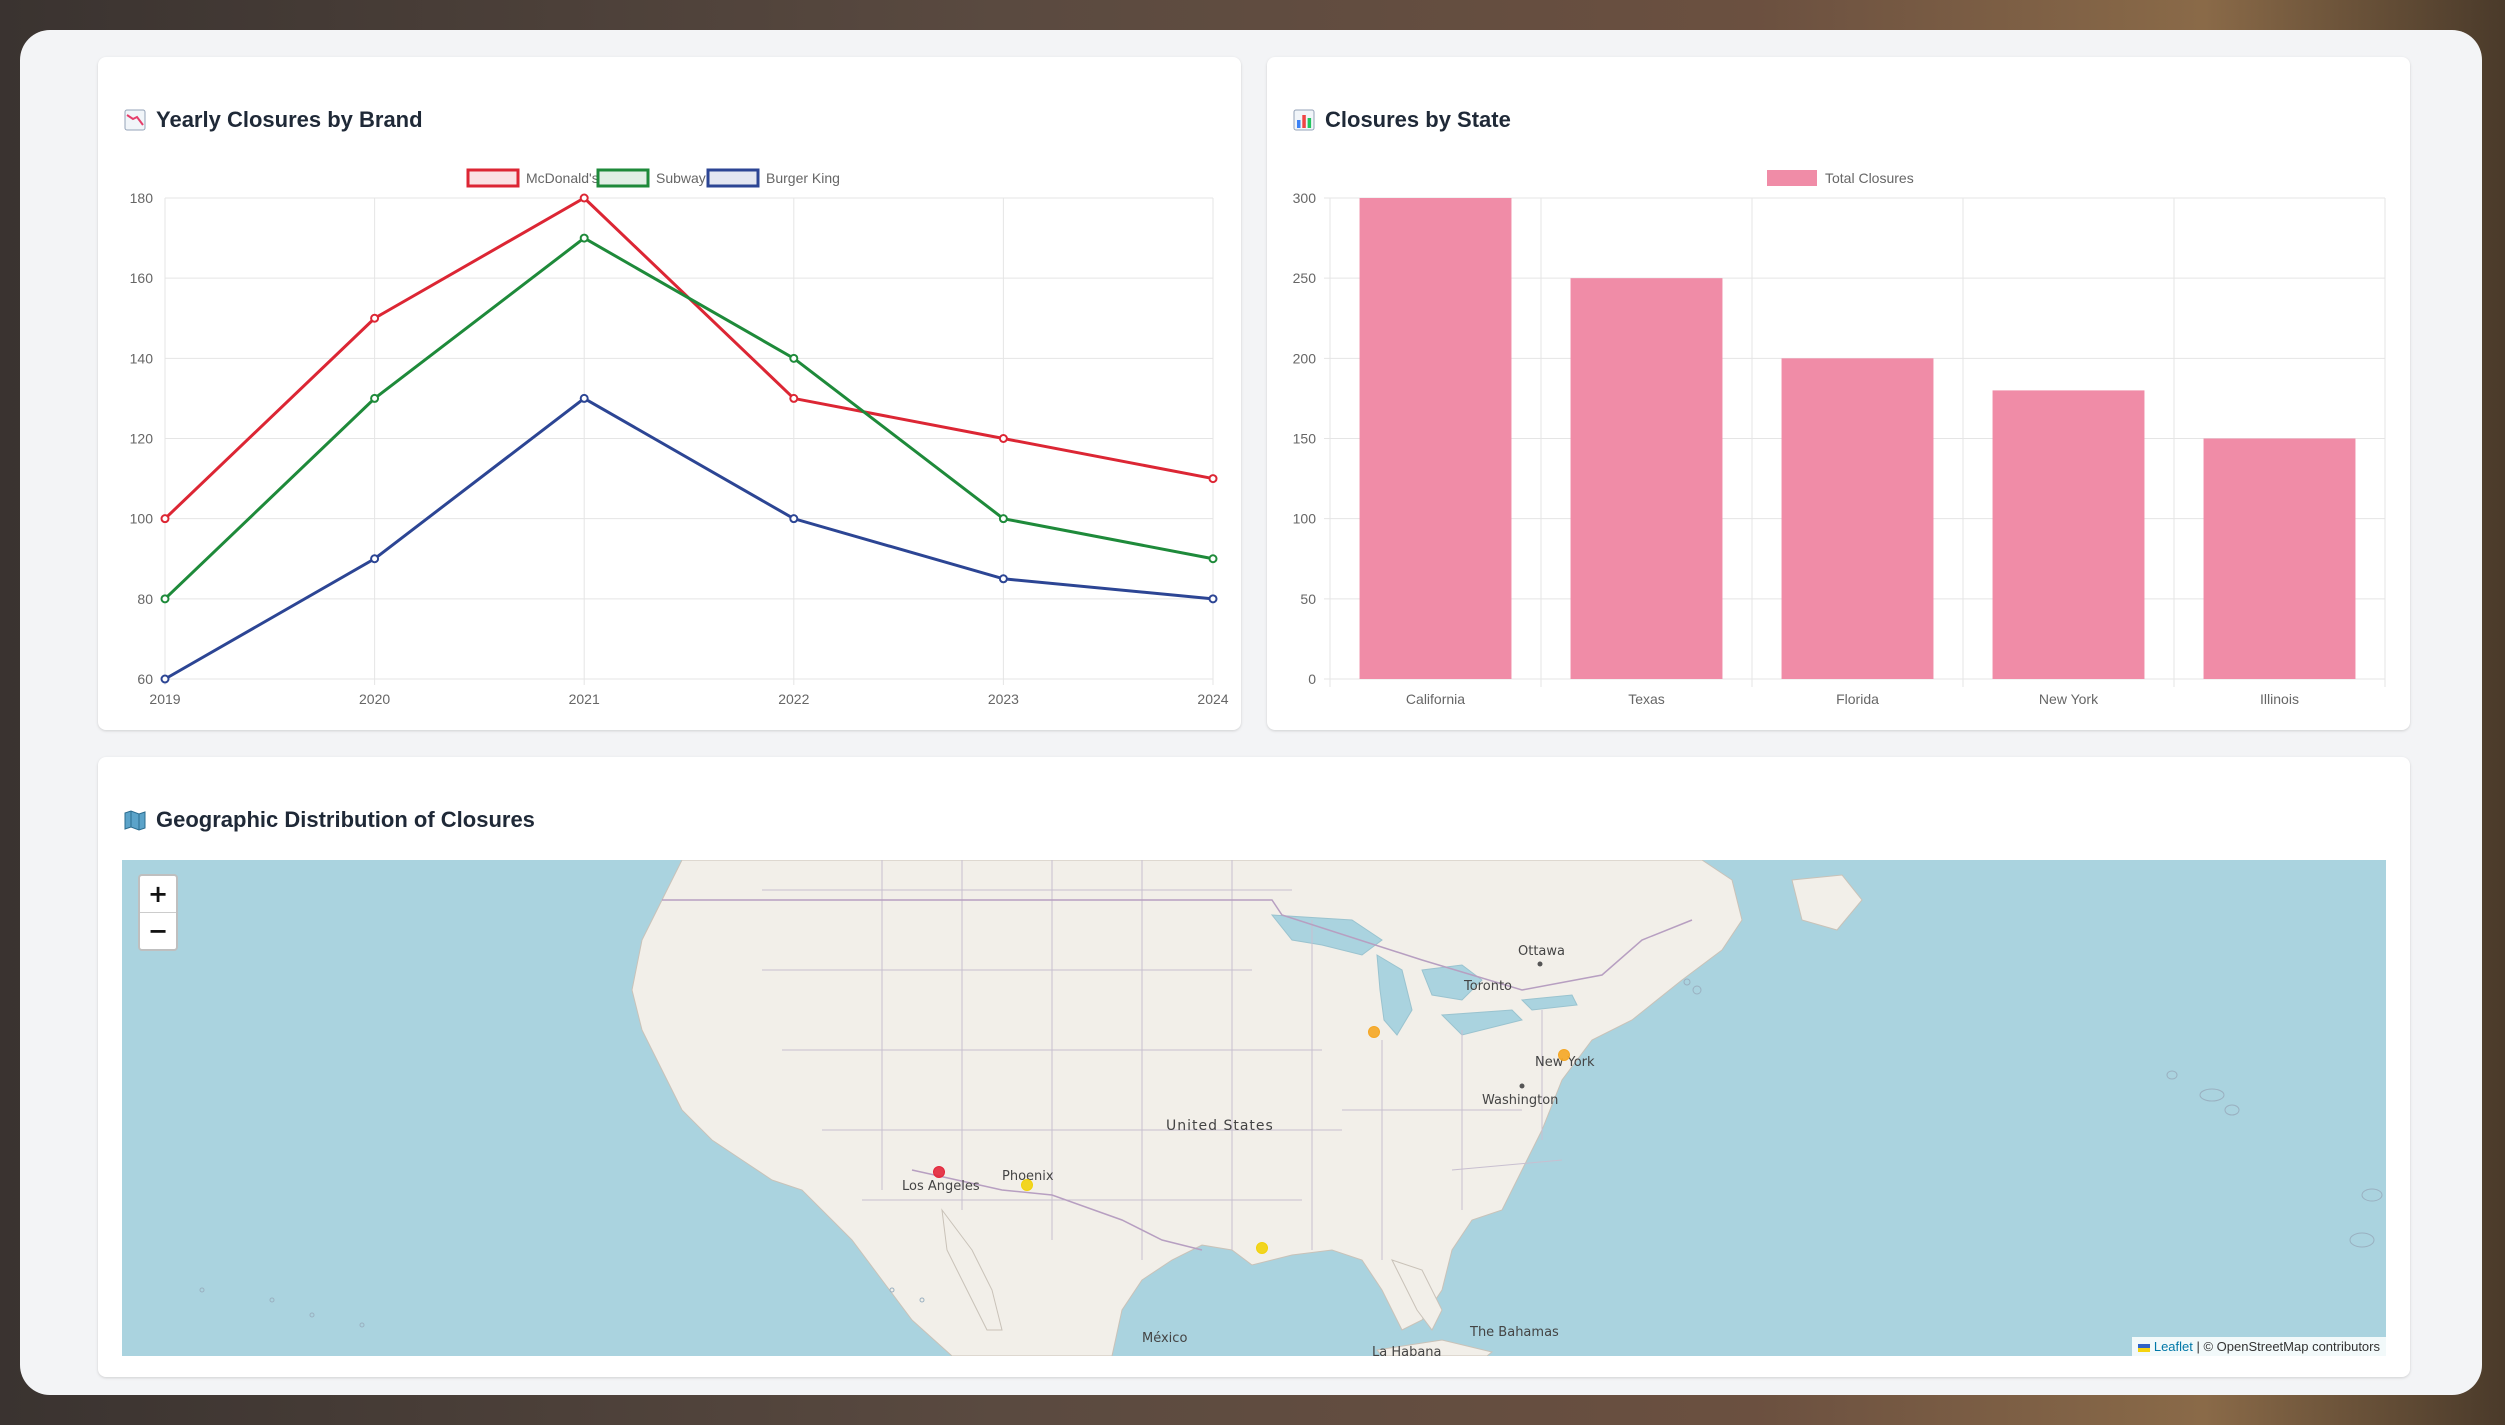  What do you see at coordinates (1869, 178) in the screenshot?
I see `legend-label: Total Closures` at bounding box center [1869, 178].